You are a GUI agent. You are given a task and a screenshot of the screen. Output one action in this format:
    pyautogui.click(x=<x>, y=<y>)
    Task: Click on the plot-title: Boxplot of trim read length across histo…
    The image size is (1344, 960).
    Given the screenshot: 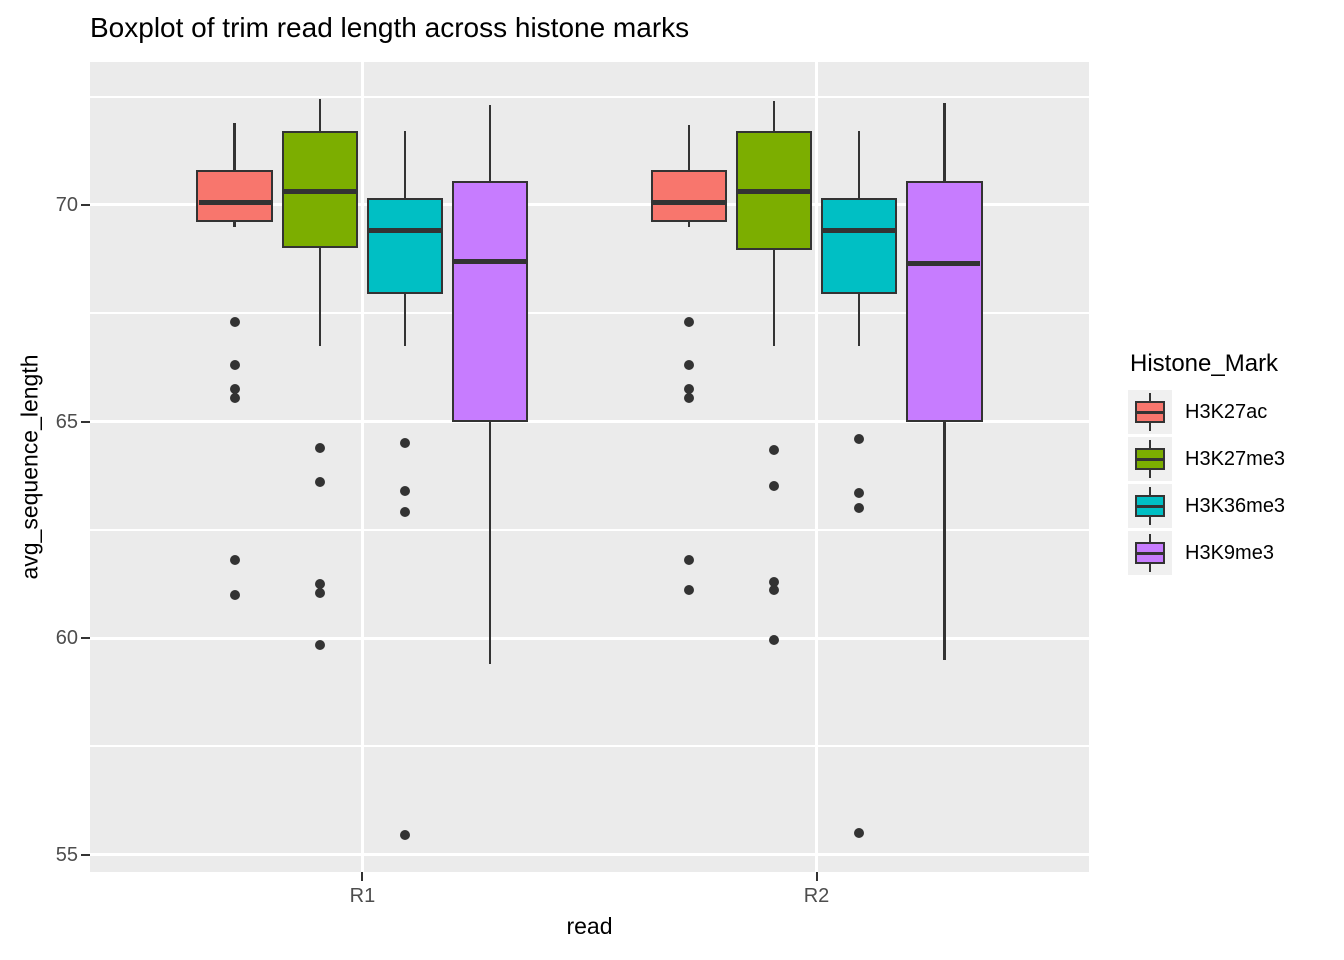 What is the action you would take?
    pyautogui.click(x=390, y=27)
    